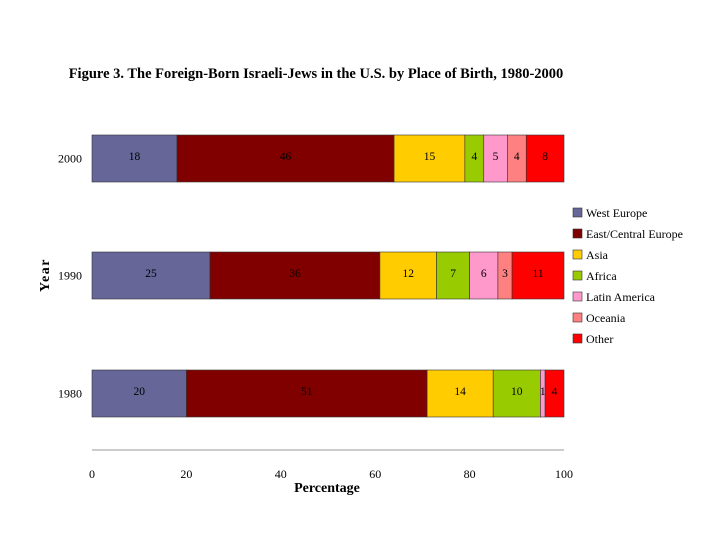  I want to click on bar-label-2000-2: 15, so click(430, 157).